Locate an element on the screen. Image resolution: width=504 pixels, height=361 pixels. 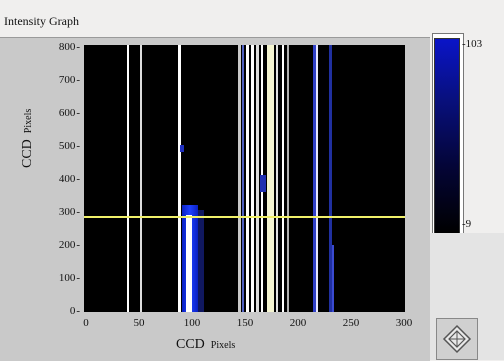
x-axis-title-text: CCD is located at coordinates (190, 344).